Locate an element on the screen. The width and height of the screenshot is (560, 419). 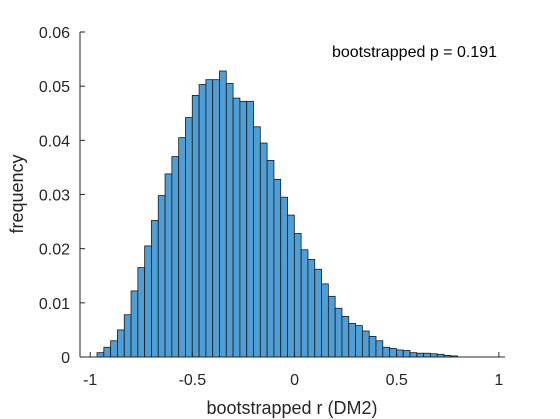
y-axis-label: frequency is located at coordinates (17, 193).